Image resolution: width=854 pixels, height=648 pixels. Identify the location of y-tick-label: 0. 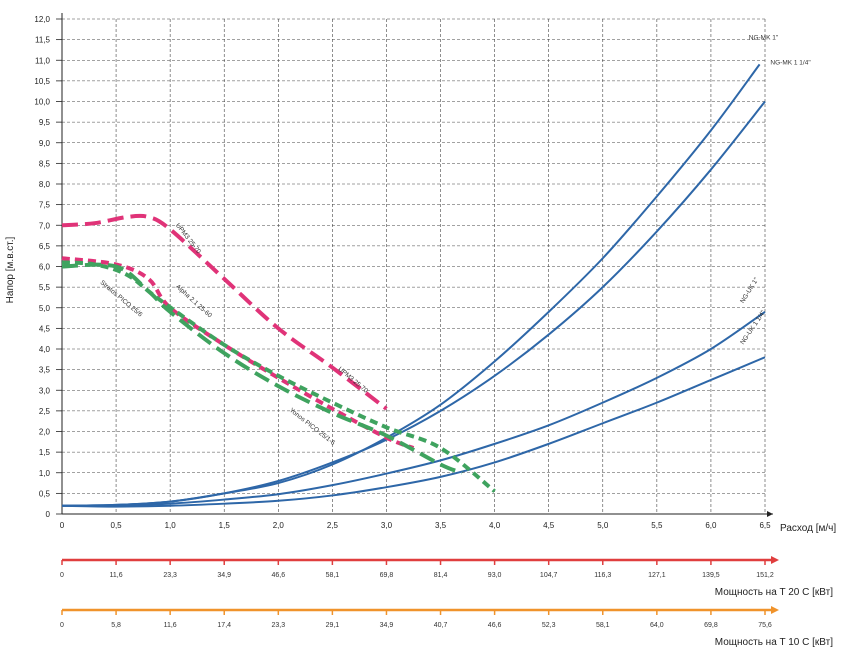
(48, 514).